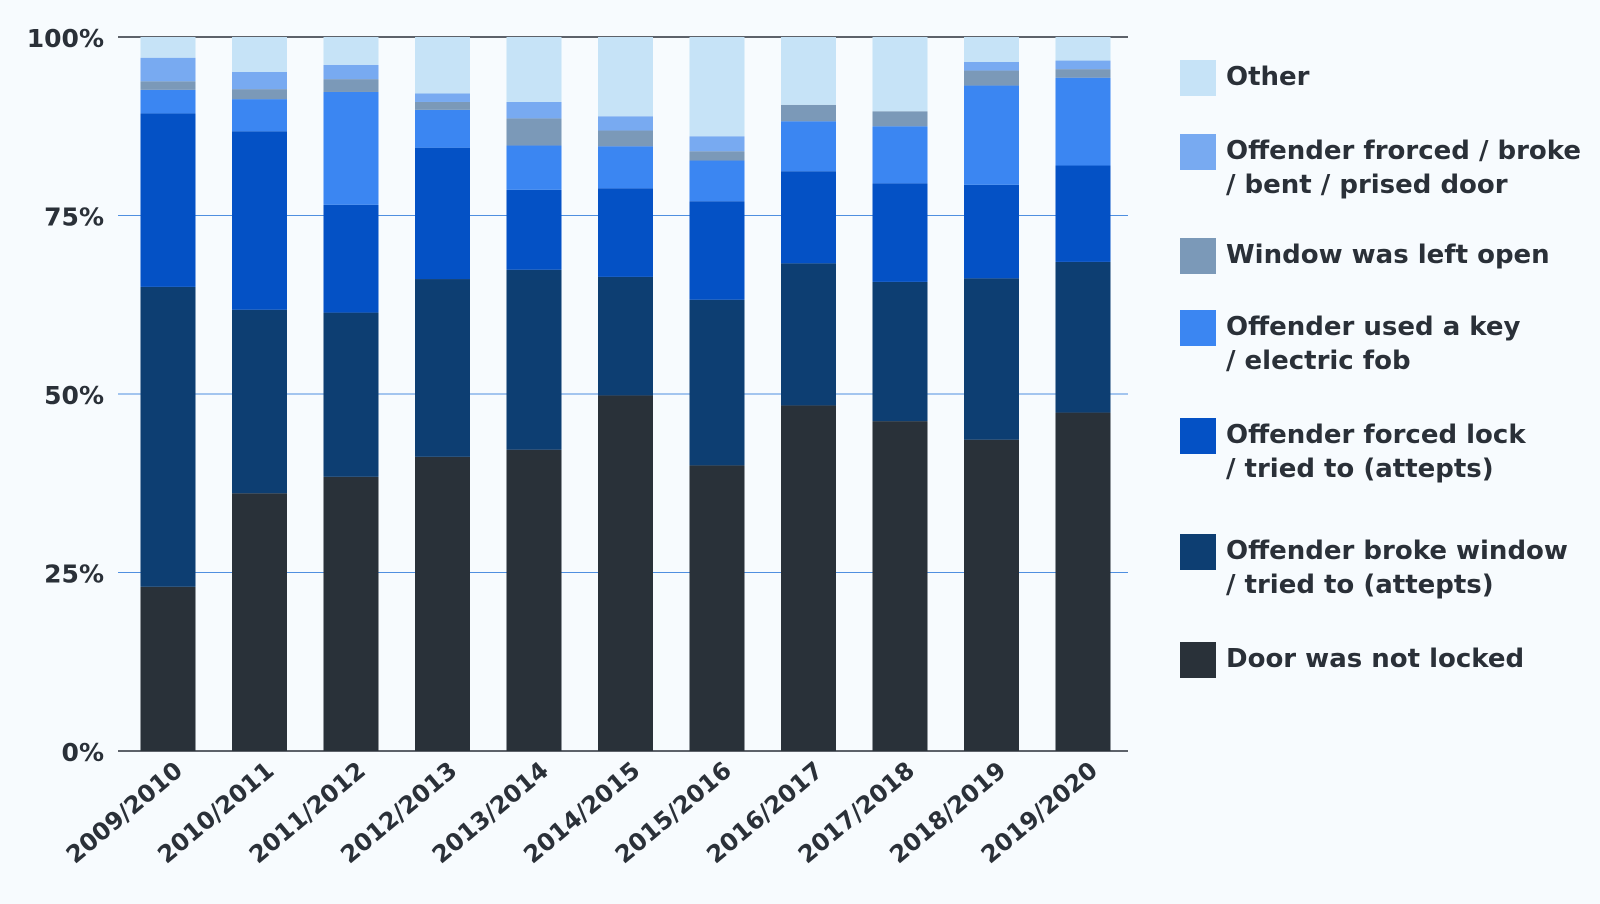 The image size is (1600, 904). What do you see at coordinates (74, 574) in the screenshot?
I see `y-tick-label: 25%` at bounding box center [74, 574].